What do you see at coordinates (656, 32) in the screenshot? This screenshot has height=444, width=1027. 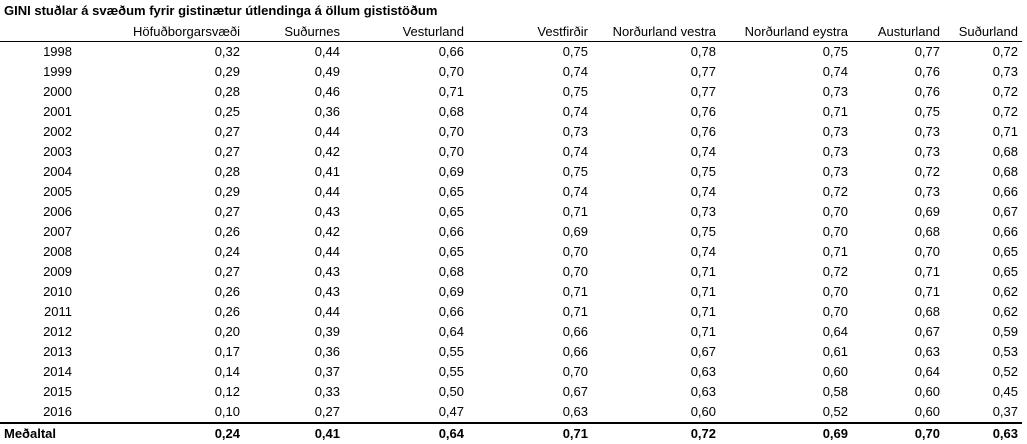 I see `column-header-nordurland-vestra: Norðurland vestra` at bounding box center [656, 32].